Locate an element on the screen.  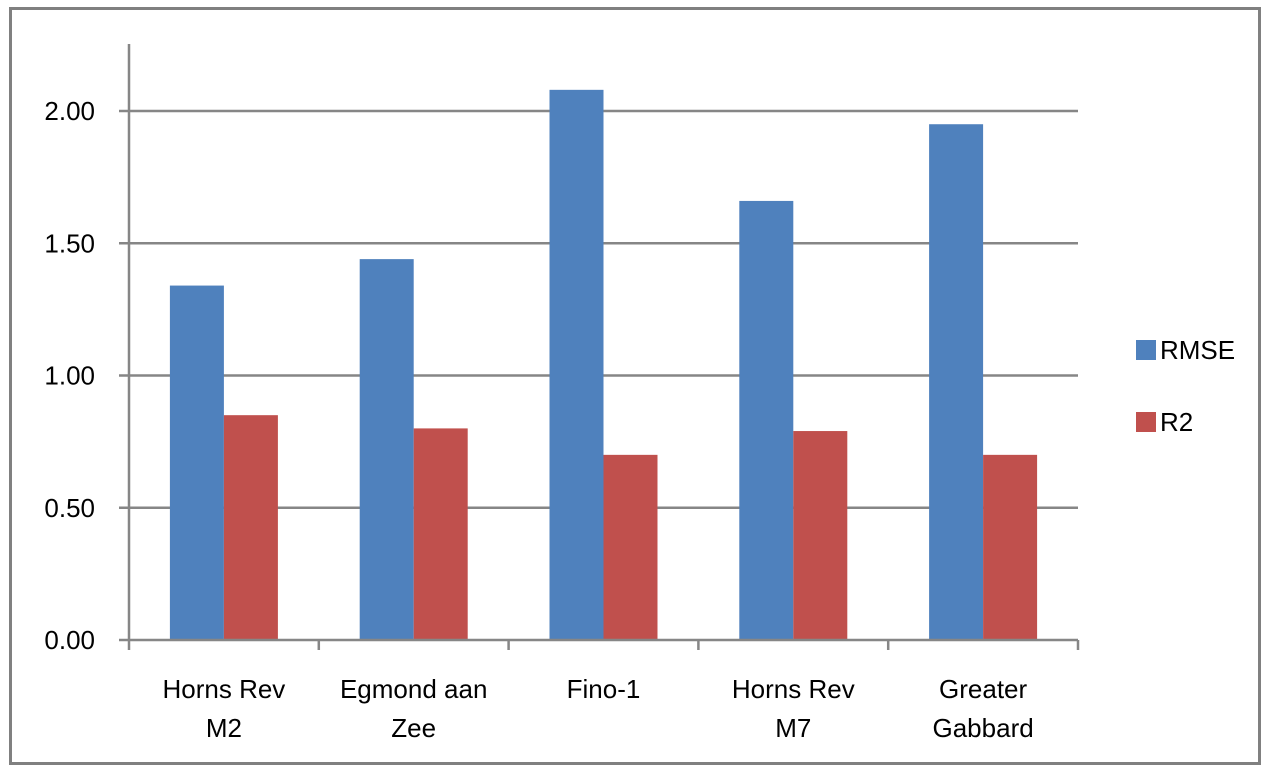
legend-label-r2: R2 is located at coordinates (1176, 422).